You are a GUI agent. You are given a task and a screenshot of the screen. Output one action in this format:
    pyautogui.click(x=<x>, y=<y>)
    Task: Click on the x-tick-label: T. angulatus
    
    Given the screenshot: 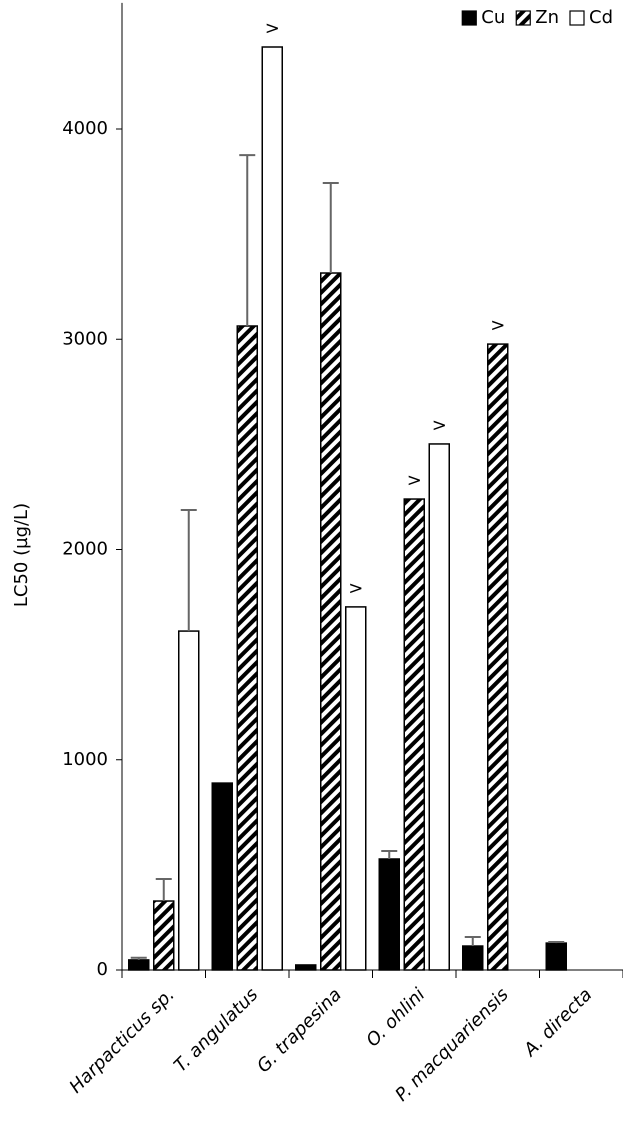 What is the action you would take?
    pyautogui.click(x=216, y=1030)
    